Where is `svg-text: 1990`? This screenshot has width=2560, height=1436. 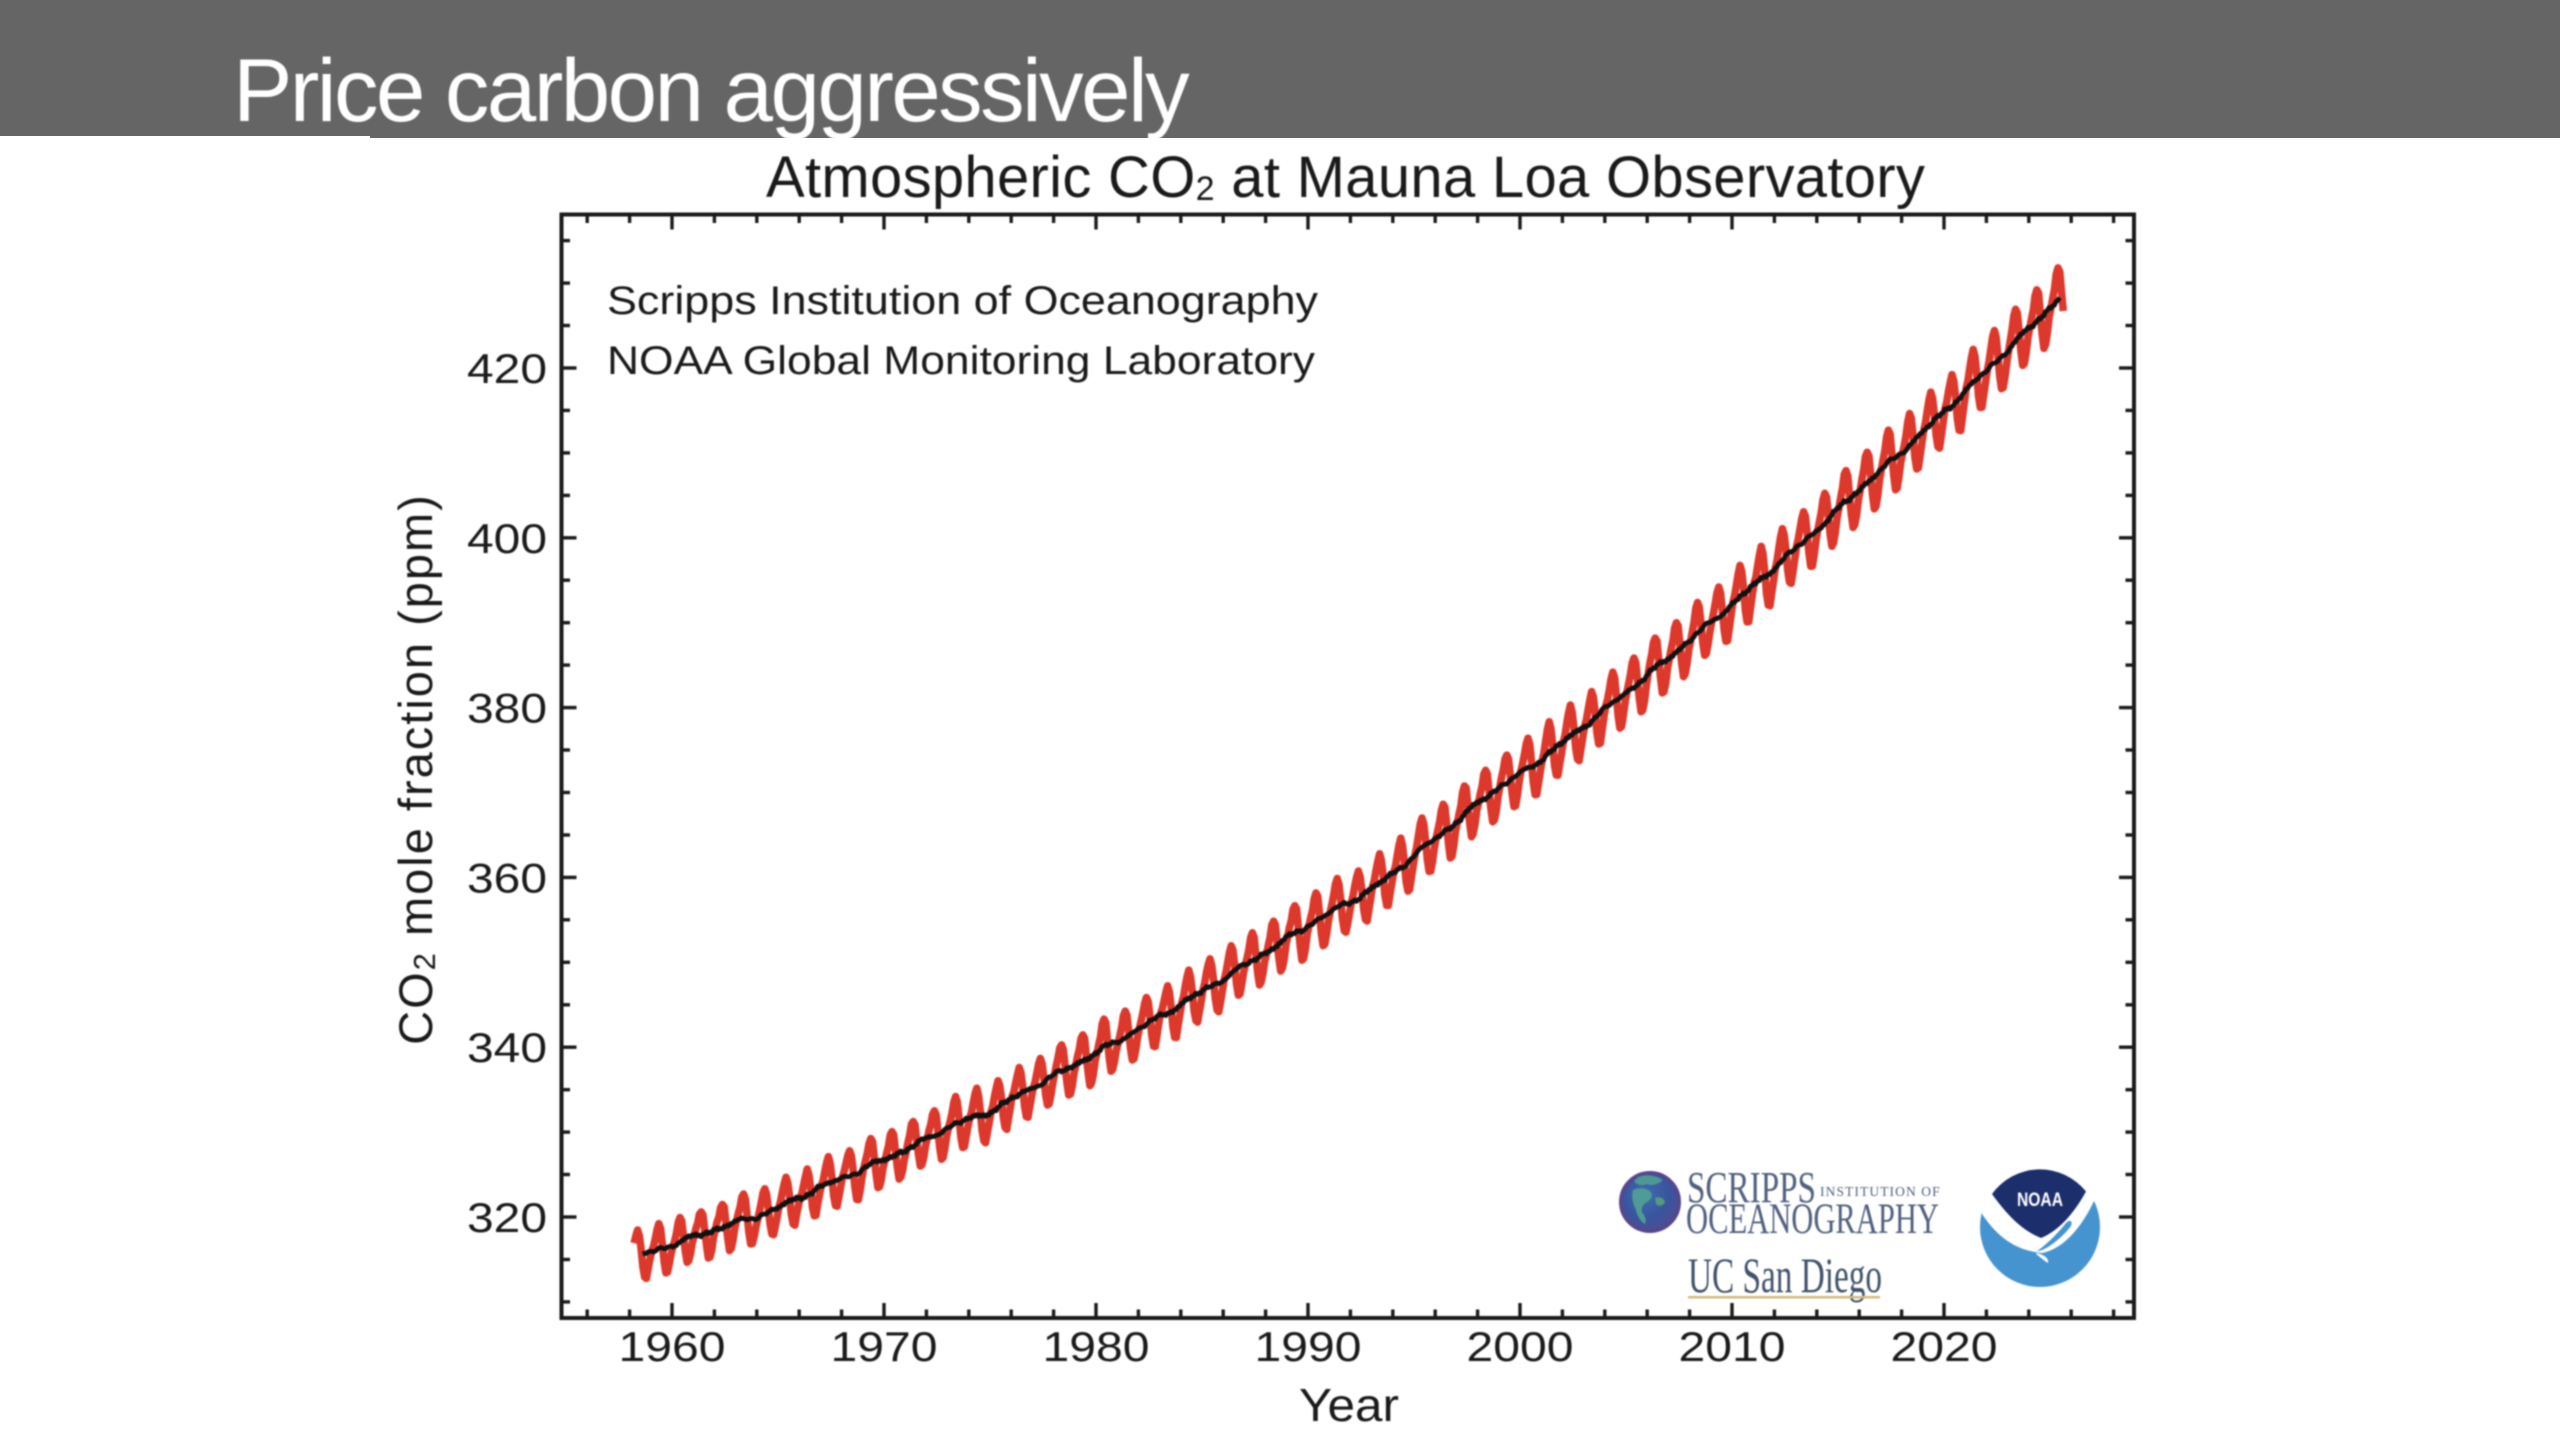 svg-text: 1990 is located at coordinates (1308, 1346).